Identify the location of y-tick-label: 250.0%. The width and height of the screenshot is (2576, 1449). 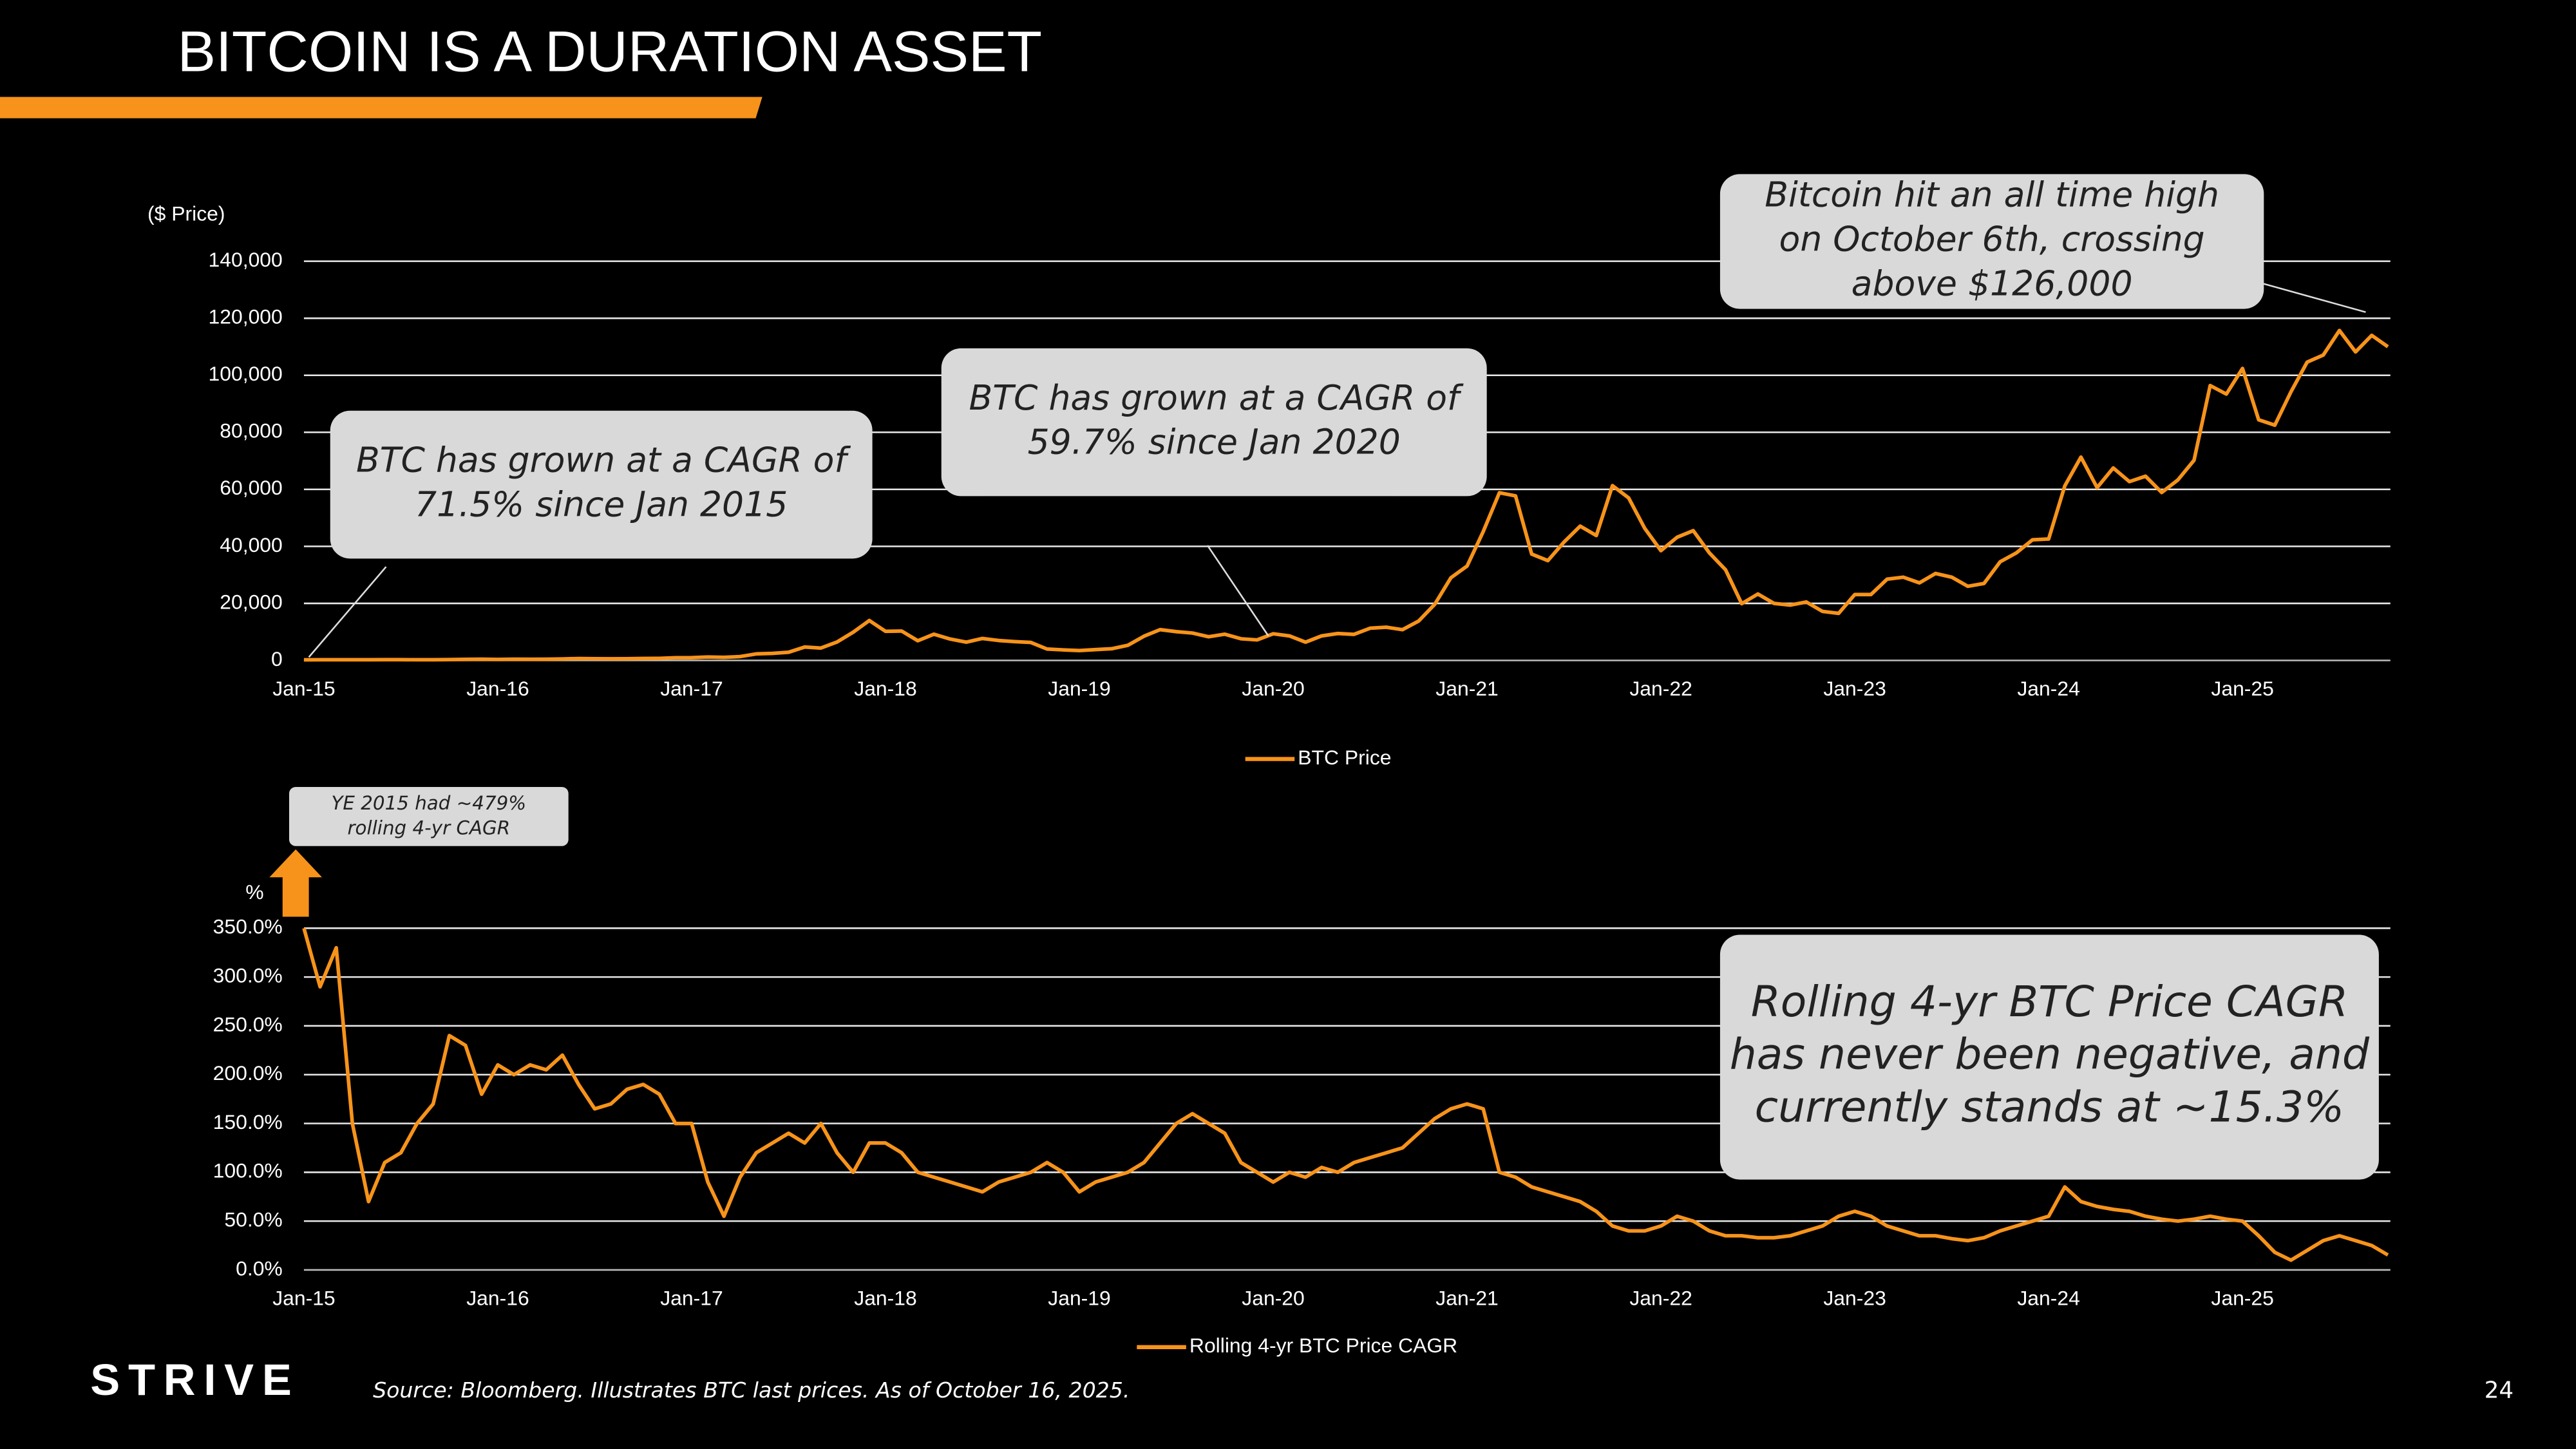
(248, 1024).